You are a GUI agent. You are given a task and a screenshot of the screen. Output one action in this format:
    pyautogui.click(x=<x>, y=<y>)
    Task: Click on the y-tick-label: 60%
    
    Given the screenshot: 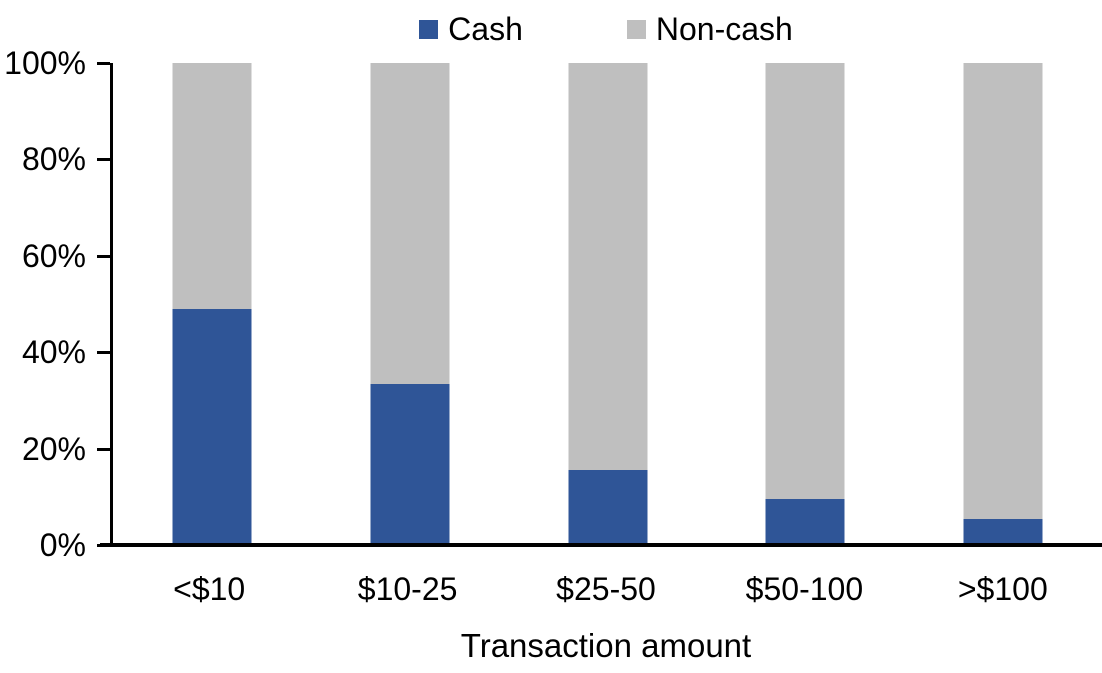 What is the action you would take?
    pyautogui.click(x=53, y=255)
    